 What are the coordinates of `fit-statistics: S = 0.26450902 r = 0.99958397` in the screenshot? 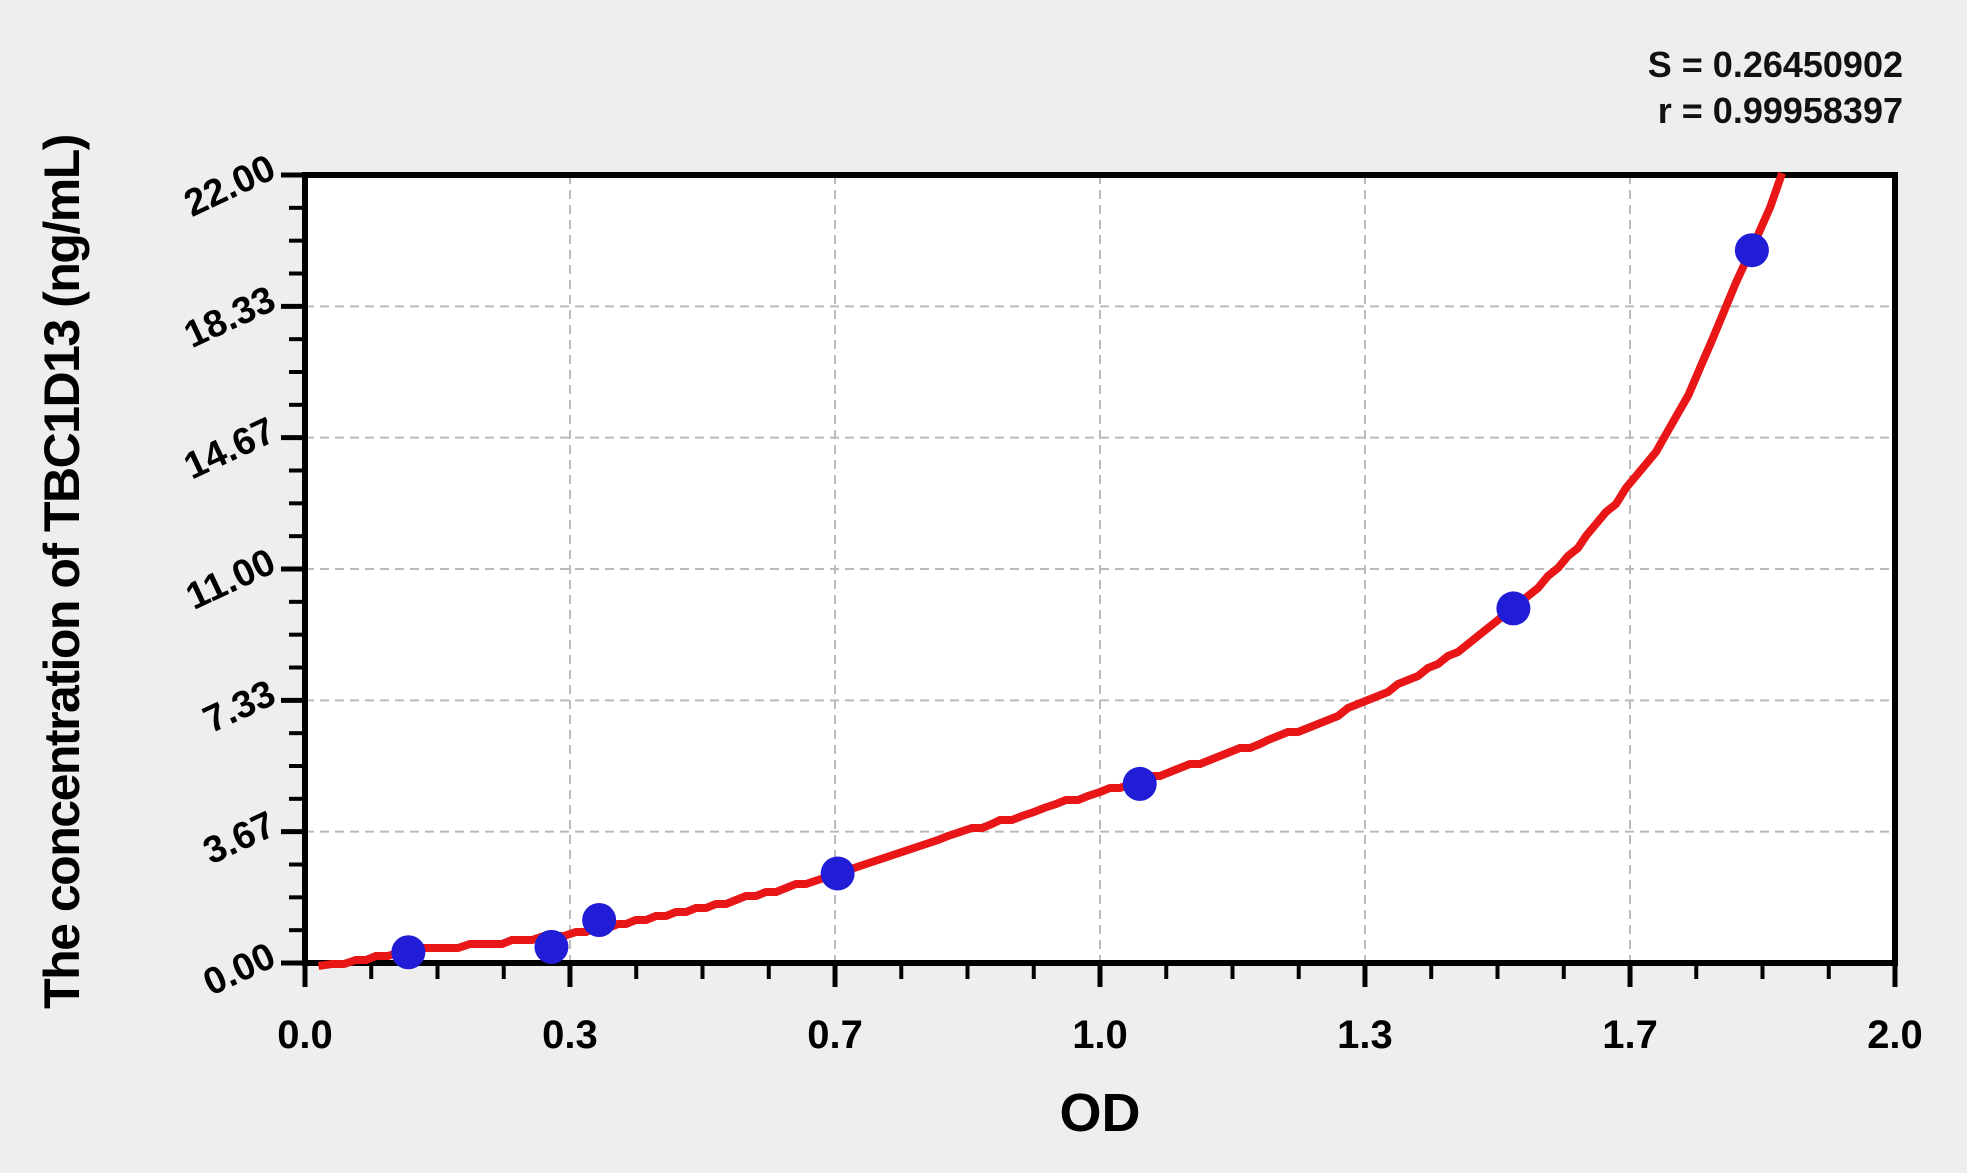 It's located at (1775, 88).